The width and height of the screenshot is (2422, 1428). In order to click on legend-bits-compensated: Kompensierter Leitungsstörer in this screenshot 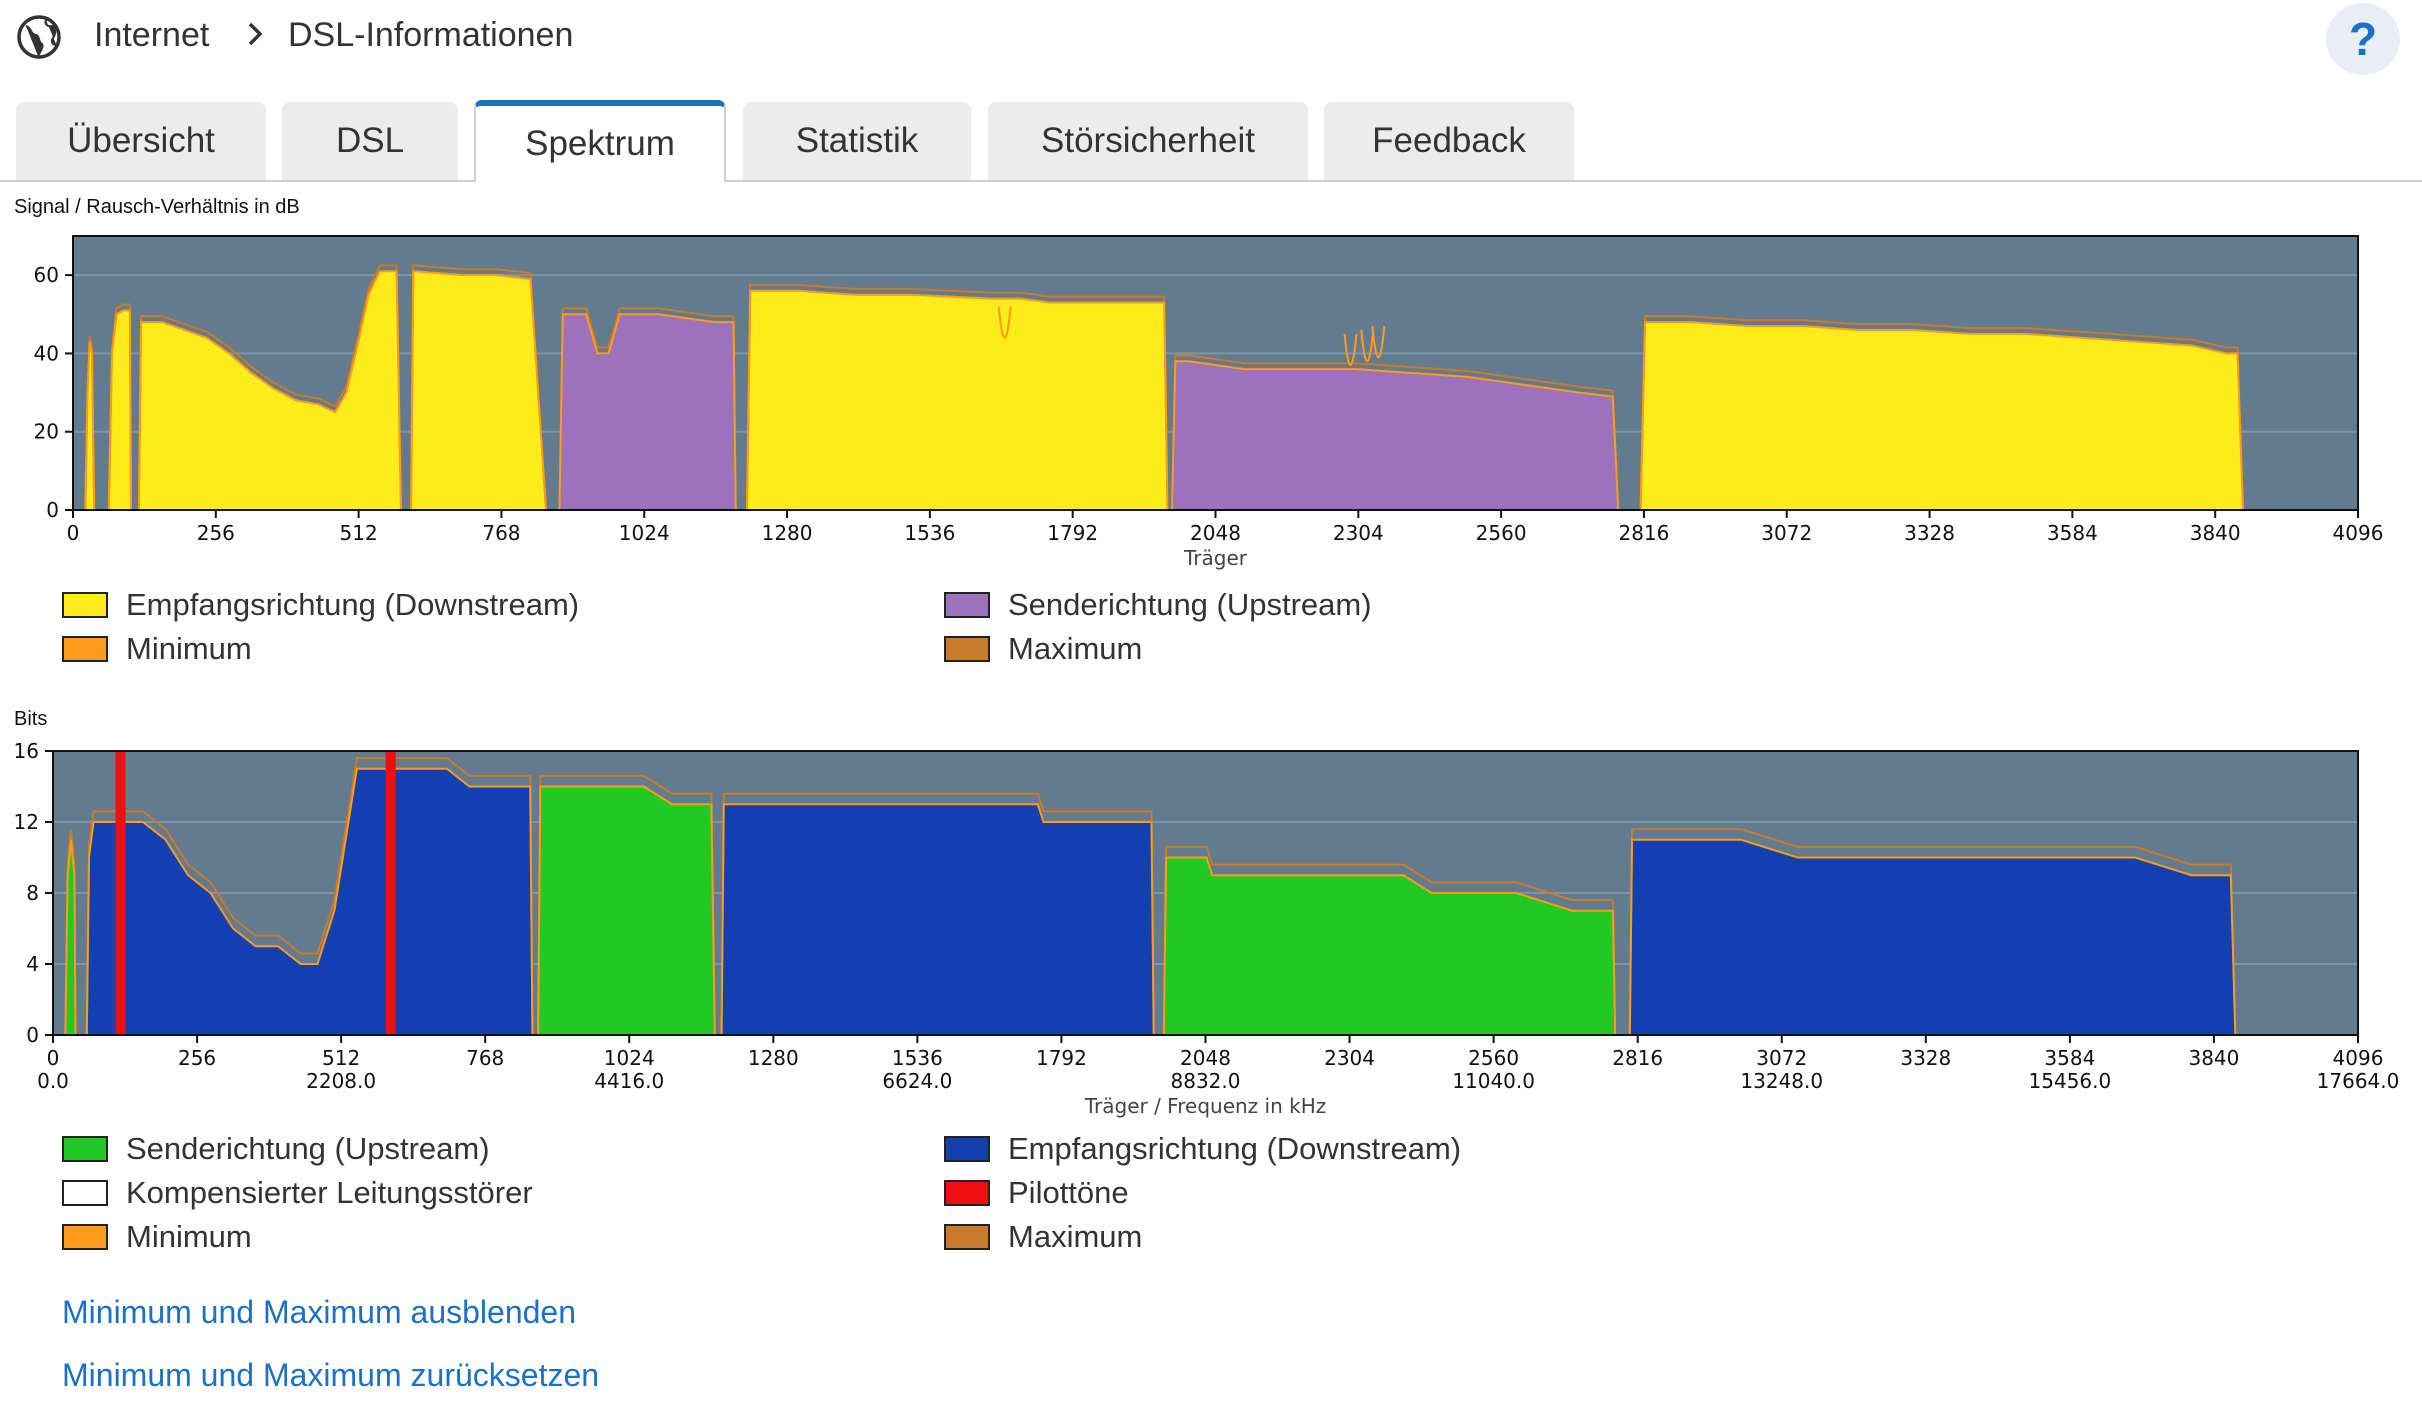, I will do `click(297, 1193)`.